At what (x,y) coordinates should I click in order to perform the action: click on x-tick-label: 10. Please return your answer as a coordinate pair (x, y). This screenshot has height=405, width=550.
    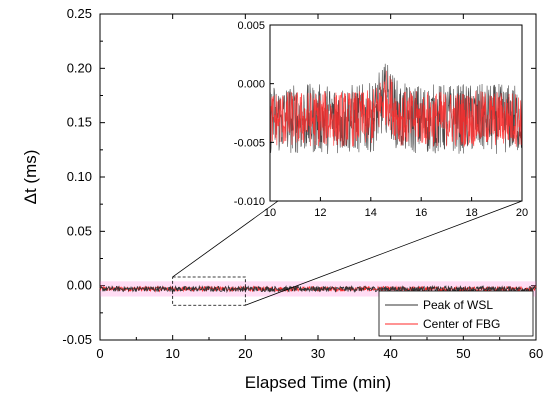
    Looking at the image, I should click on (172, 353).